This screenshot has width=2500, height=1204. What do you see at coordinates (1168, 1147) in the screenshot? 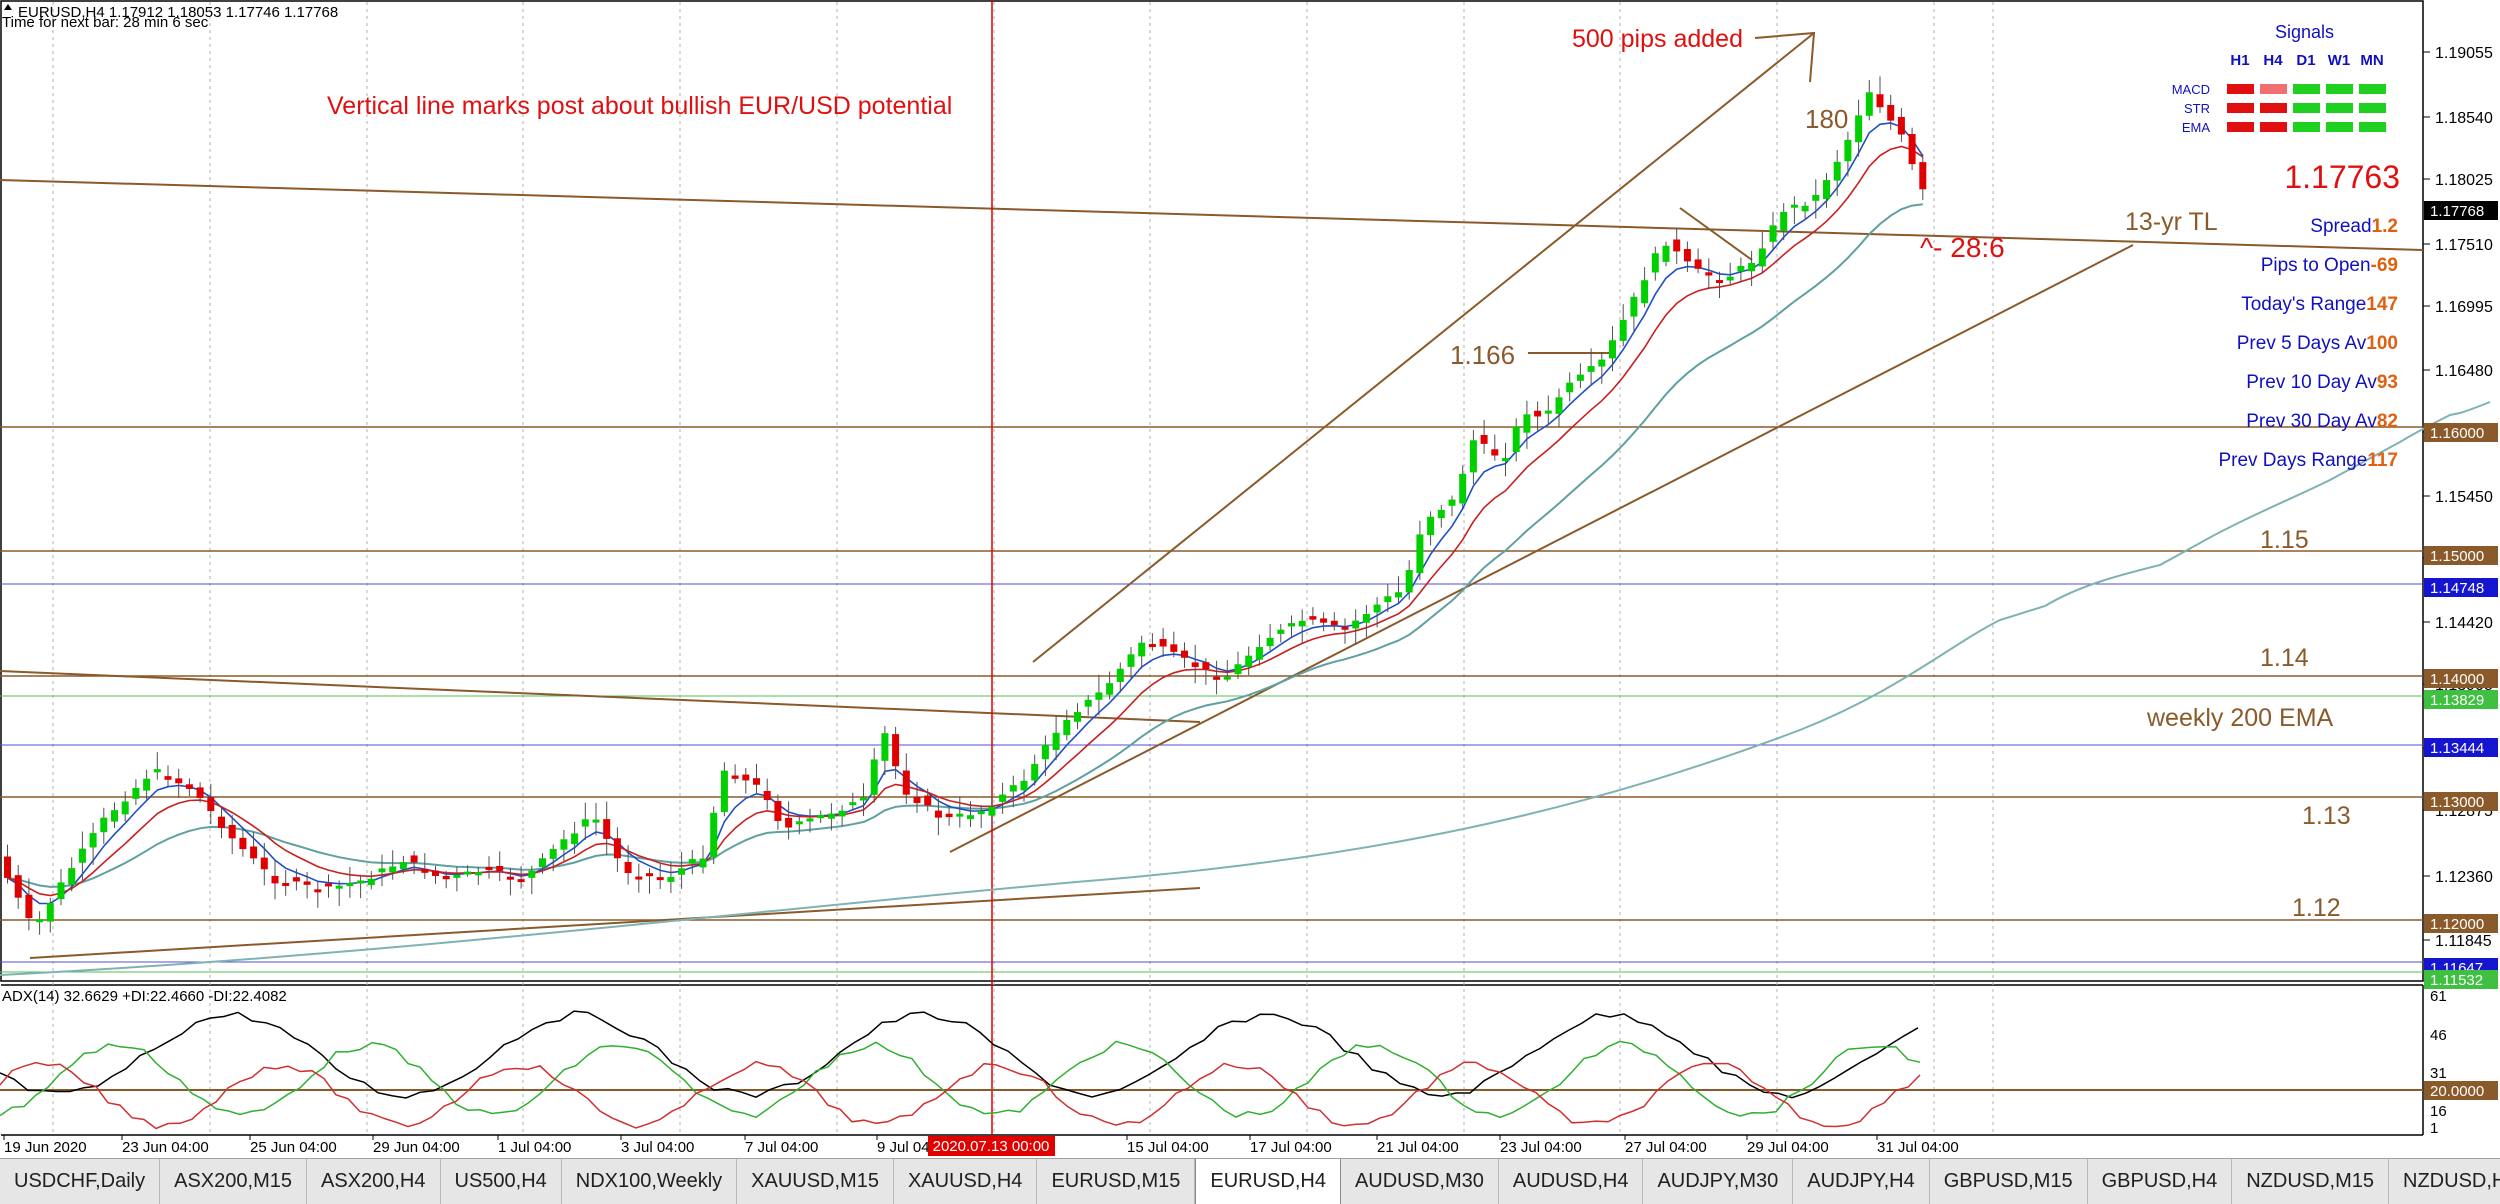
I see `time-label: 15 Jul 04:00` at bounding box center [1168, 1147].